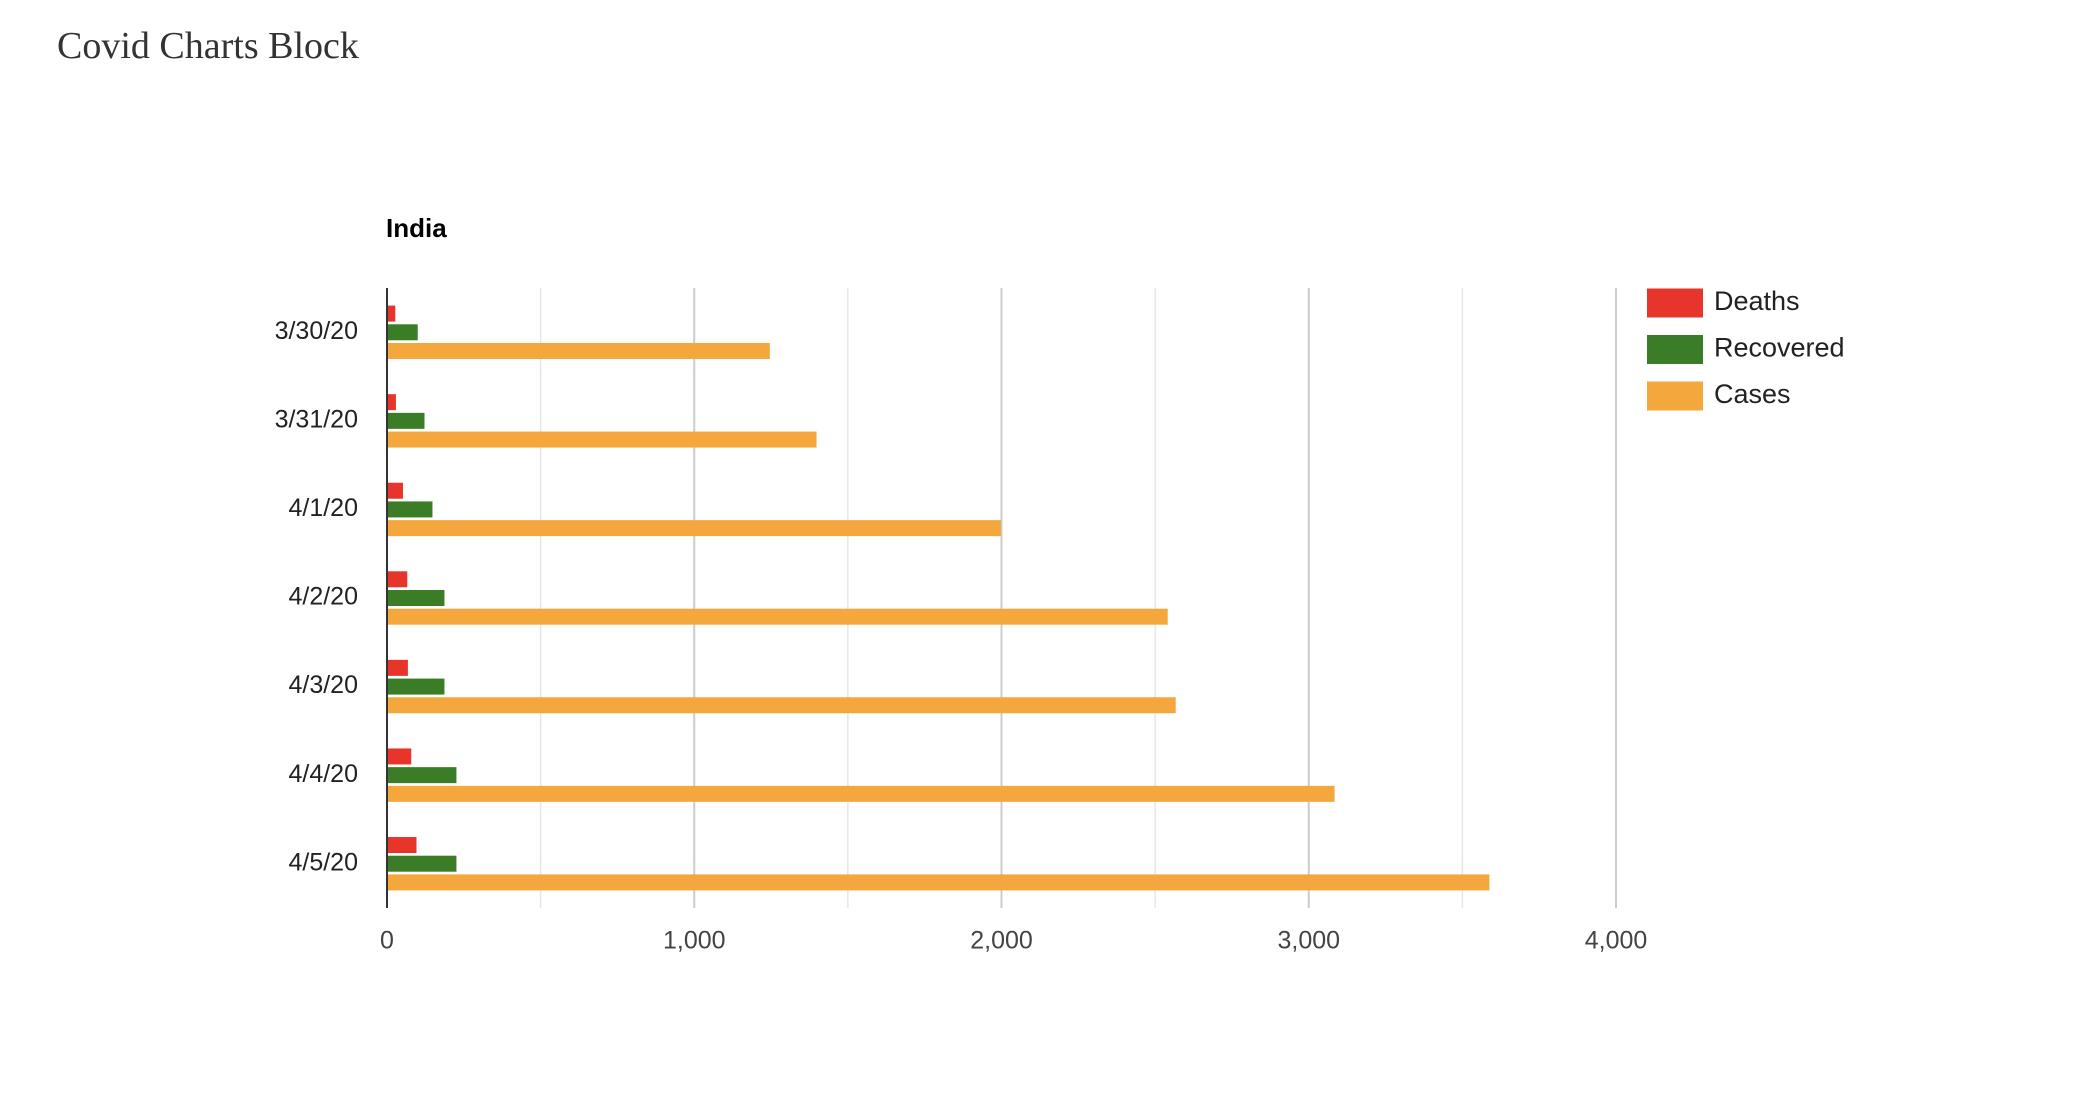 The image size is (2082, 1117). Describe the element at coordinates (1752, 394) in the screenshot. I see `legend-label: Cases` at that location.